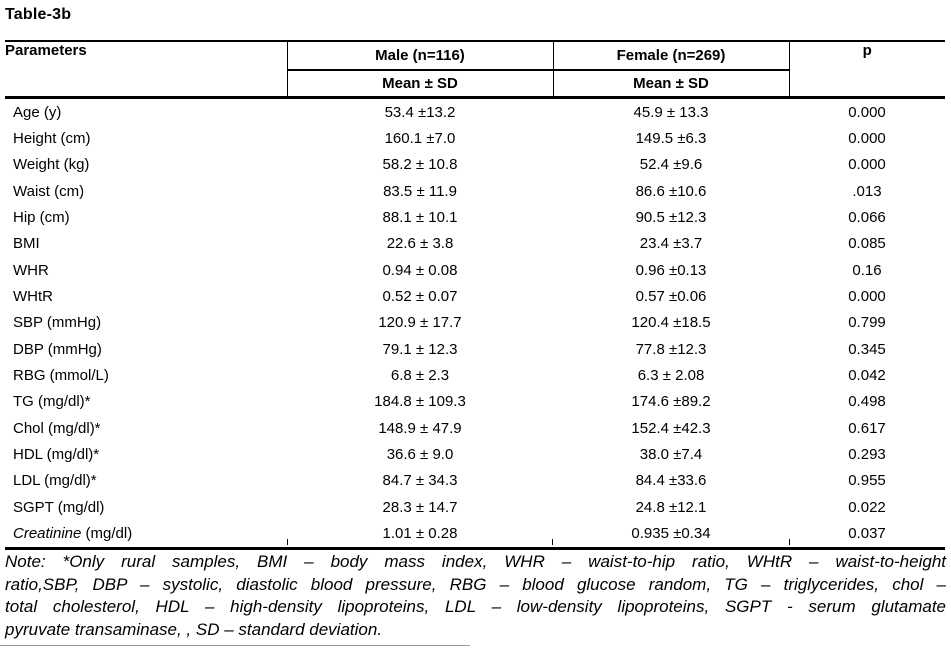 The height and width of the screenshot is (648, 951). Describe the element at coordinates (51, 165) in the screenshot. I see `parameter-cell: Weight (kg)` at that location.